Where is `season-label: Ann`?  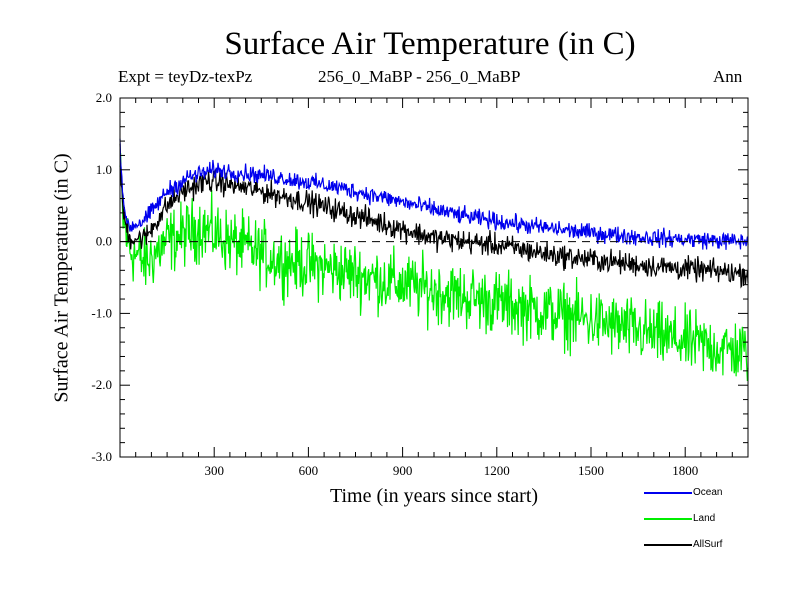
season-label: Ann is located at coordinates (728, 76).